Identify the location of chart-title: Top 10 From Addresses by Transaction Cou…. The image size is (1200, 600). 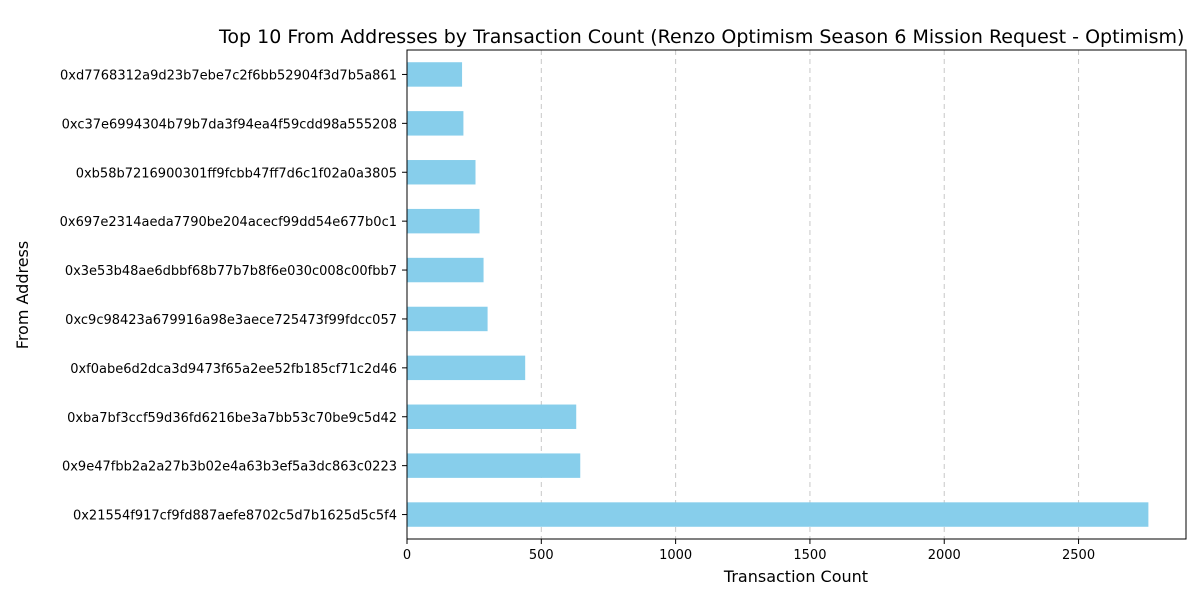
(701, 37).